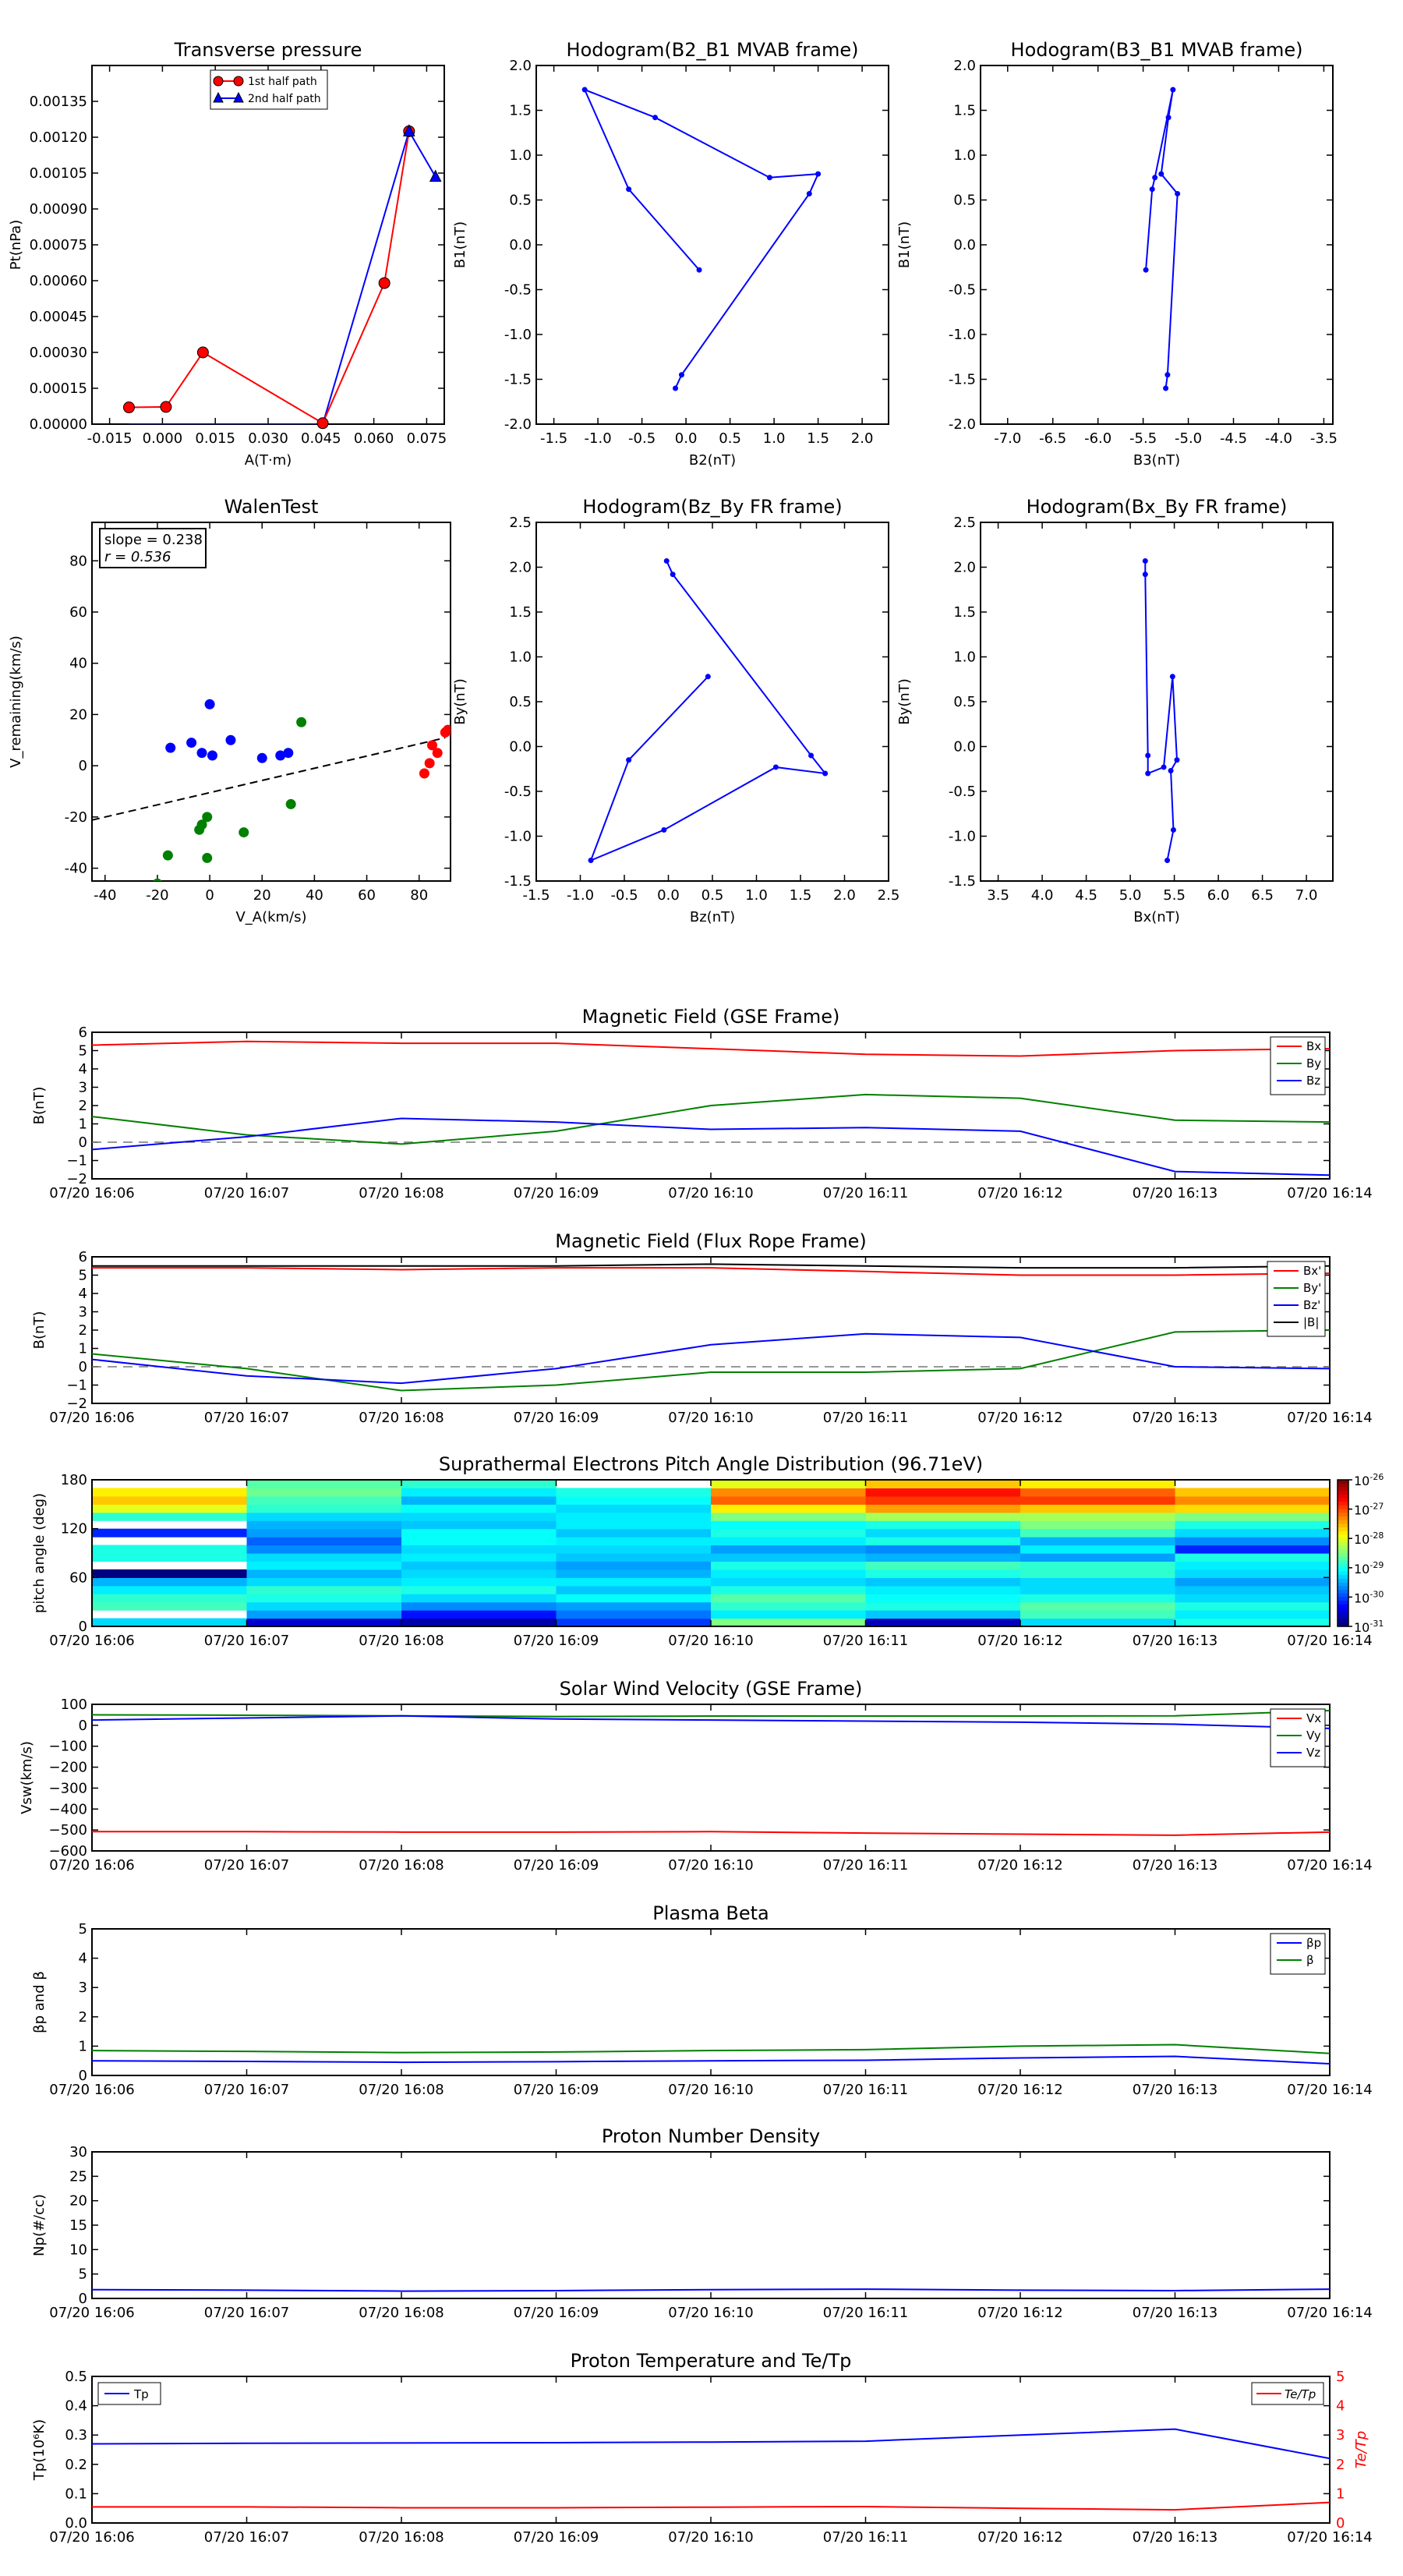  Describe the element at coordinates (83, 1276) in the screenshot. I see `y-tick-label: 5` at that location.